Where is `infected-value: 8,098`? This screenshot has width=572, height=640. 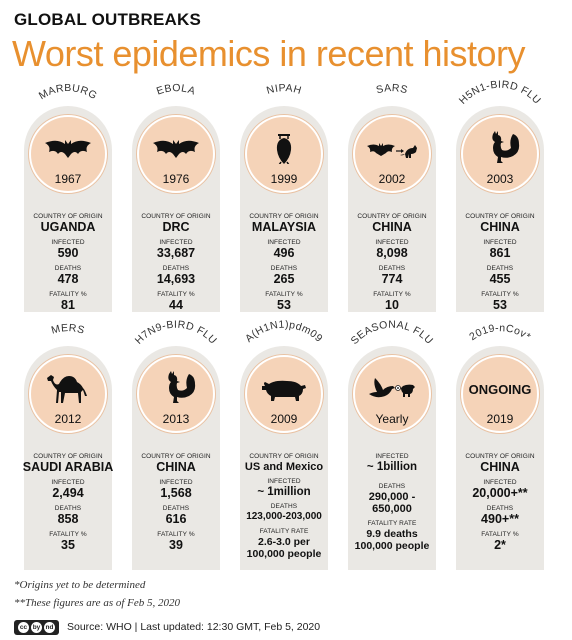
infected-value: 8,098 is located at coordinates (392, 253).